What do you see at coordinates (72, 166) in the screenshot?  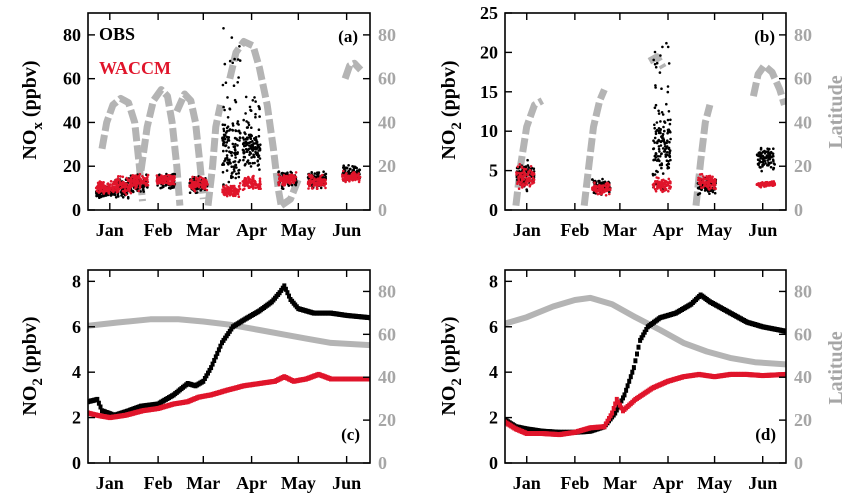 I see `y-tick-label: 20` at bounding box center [72, 166].